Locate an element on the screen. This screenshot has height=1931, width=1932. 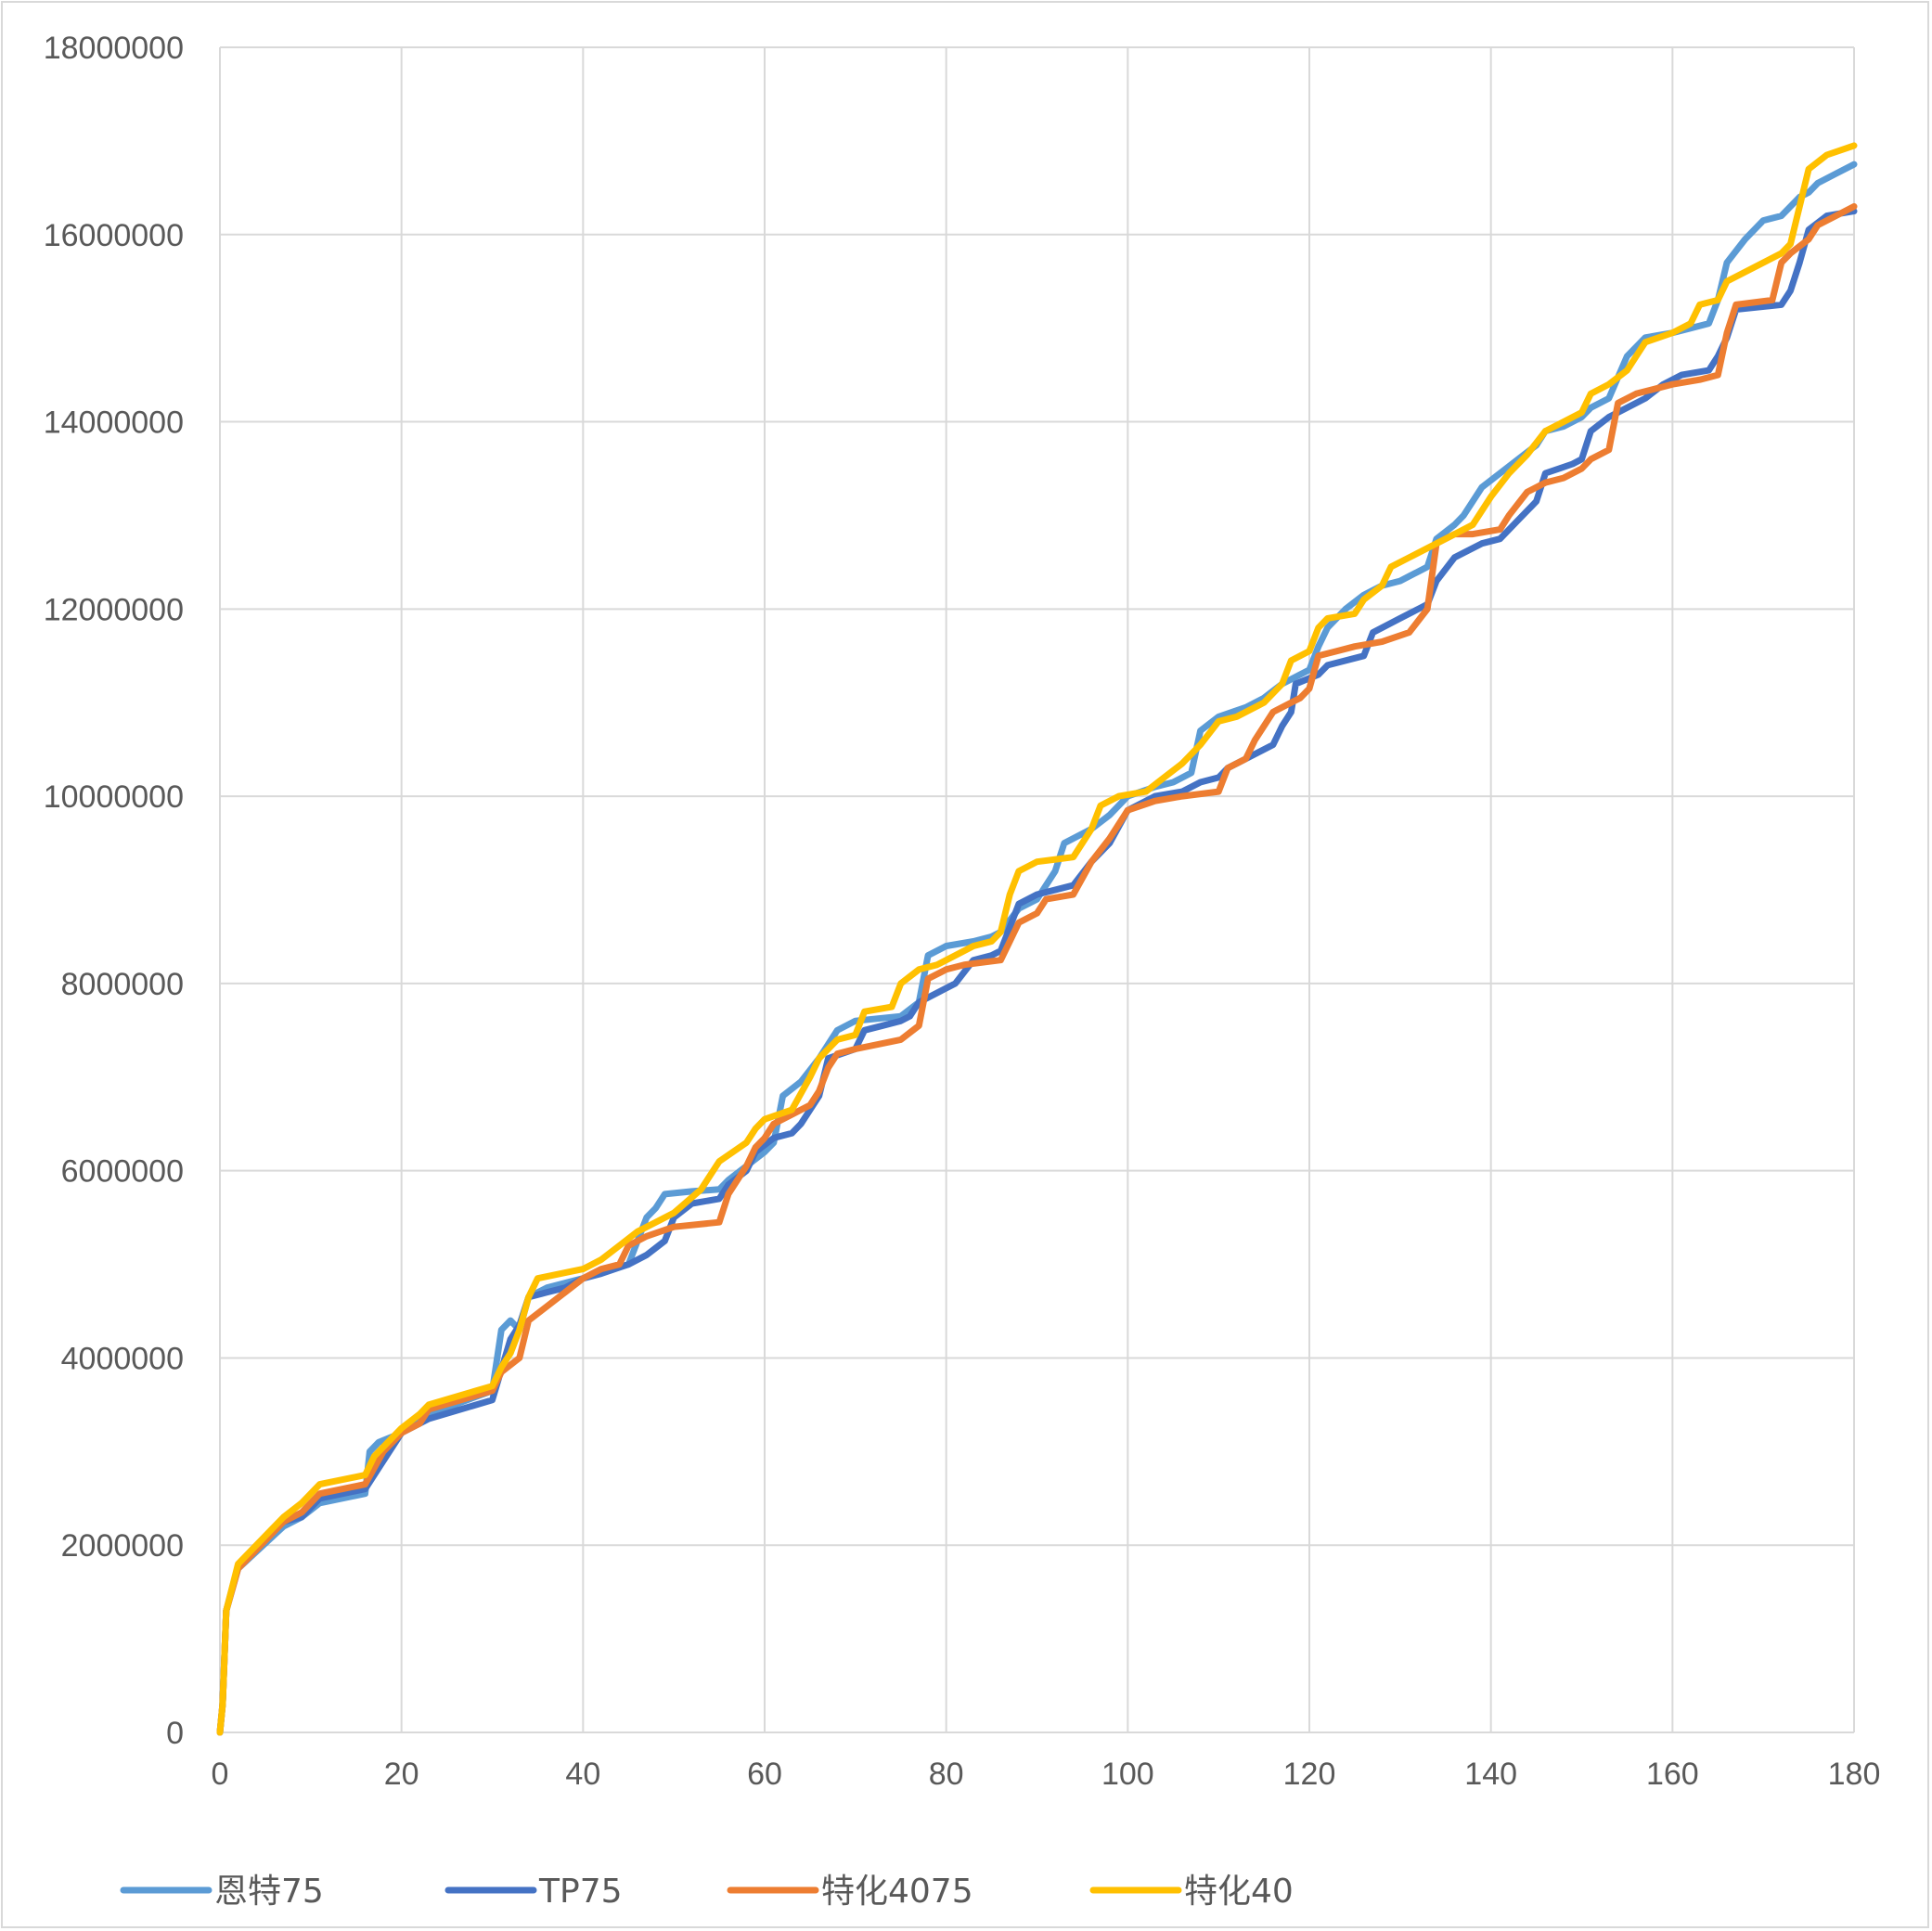
x-tick-label: 0 is located at coordinates (220, 1774).